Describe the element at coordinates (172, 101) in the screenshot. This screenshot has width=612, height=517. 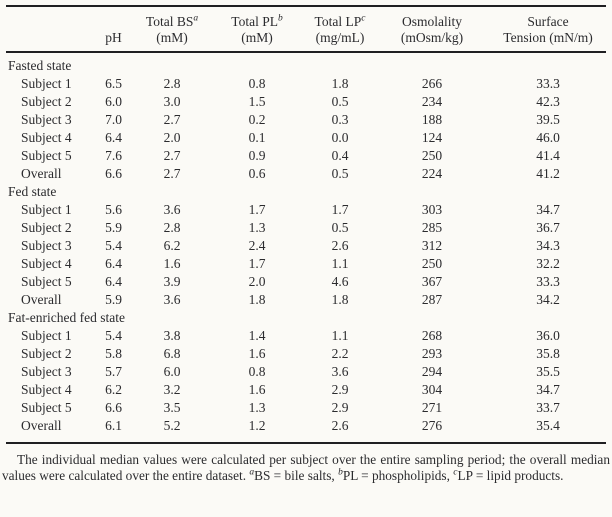
I see `cell-value: 3.0` at that location.